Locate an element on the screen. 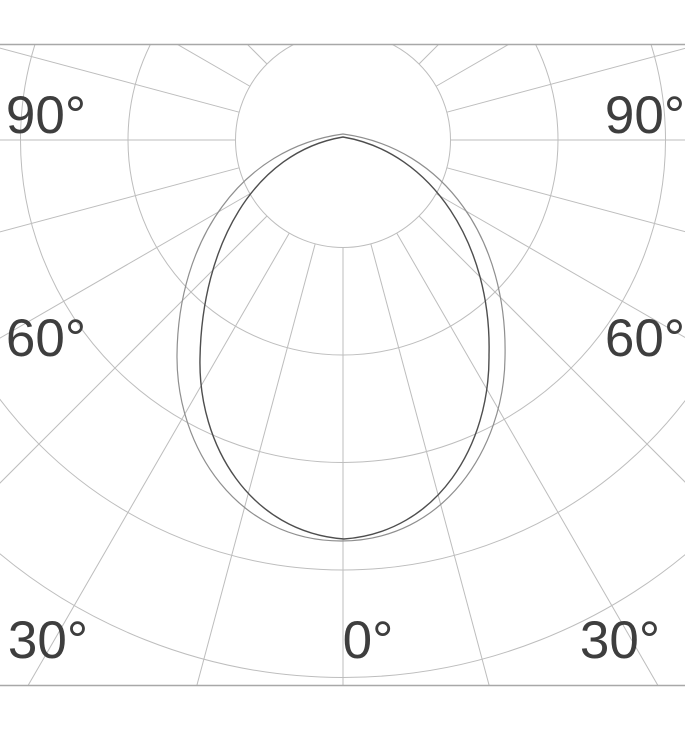  angle-label-30-right: 30° is located at coordinates (620, 640).